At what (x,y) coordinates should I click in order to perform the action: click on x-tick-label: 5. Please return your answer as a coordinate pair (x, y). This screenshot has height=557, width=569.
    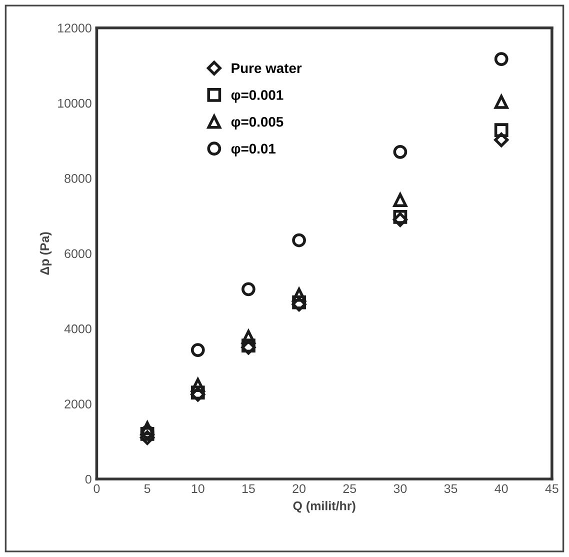
    Looking at the image, I should click on (147, 489).